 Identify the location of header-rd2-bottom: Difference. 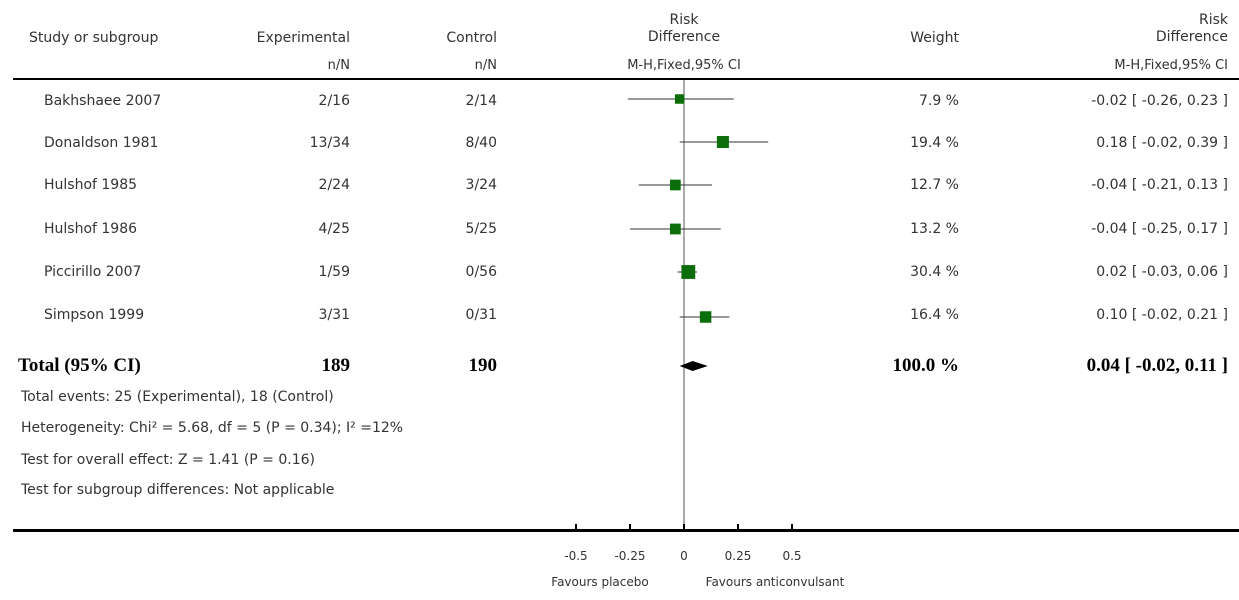
(1191, 37).